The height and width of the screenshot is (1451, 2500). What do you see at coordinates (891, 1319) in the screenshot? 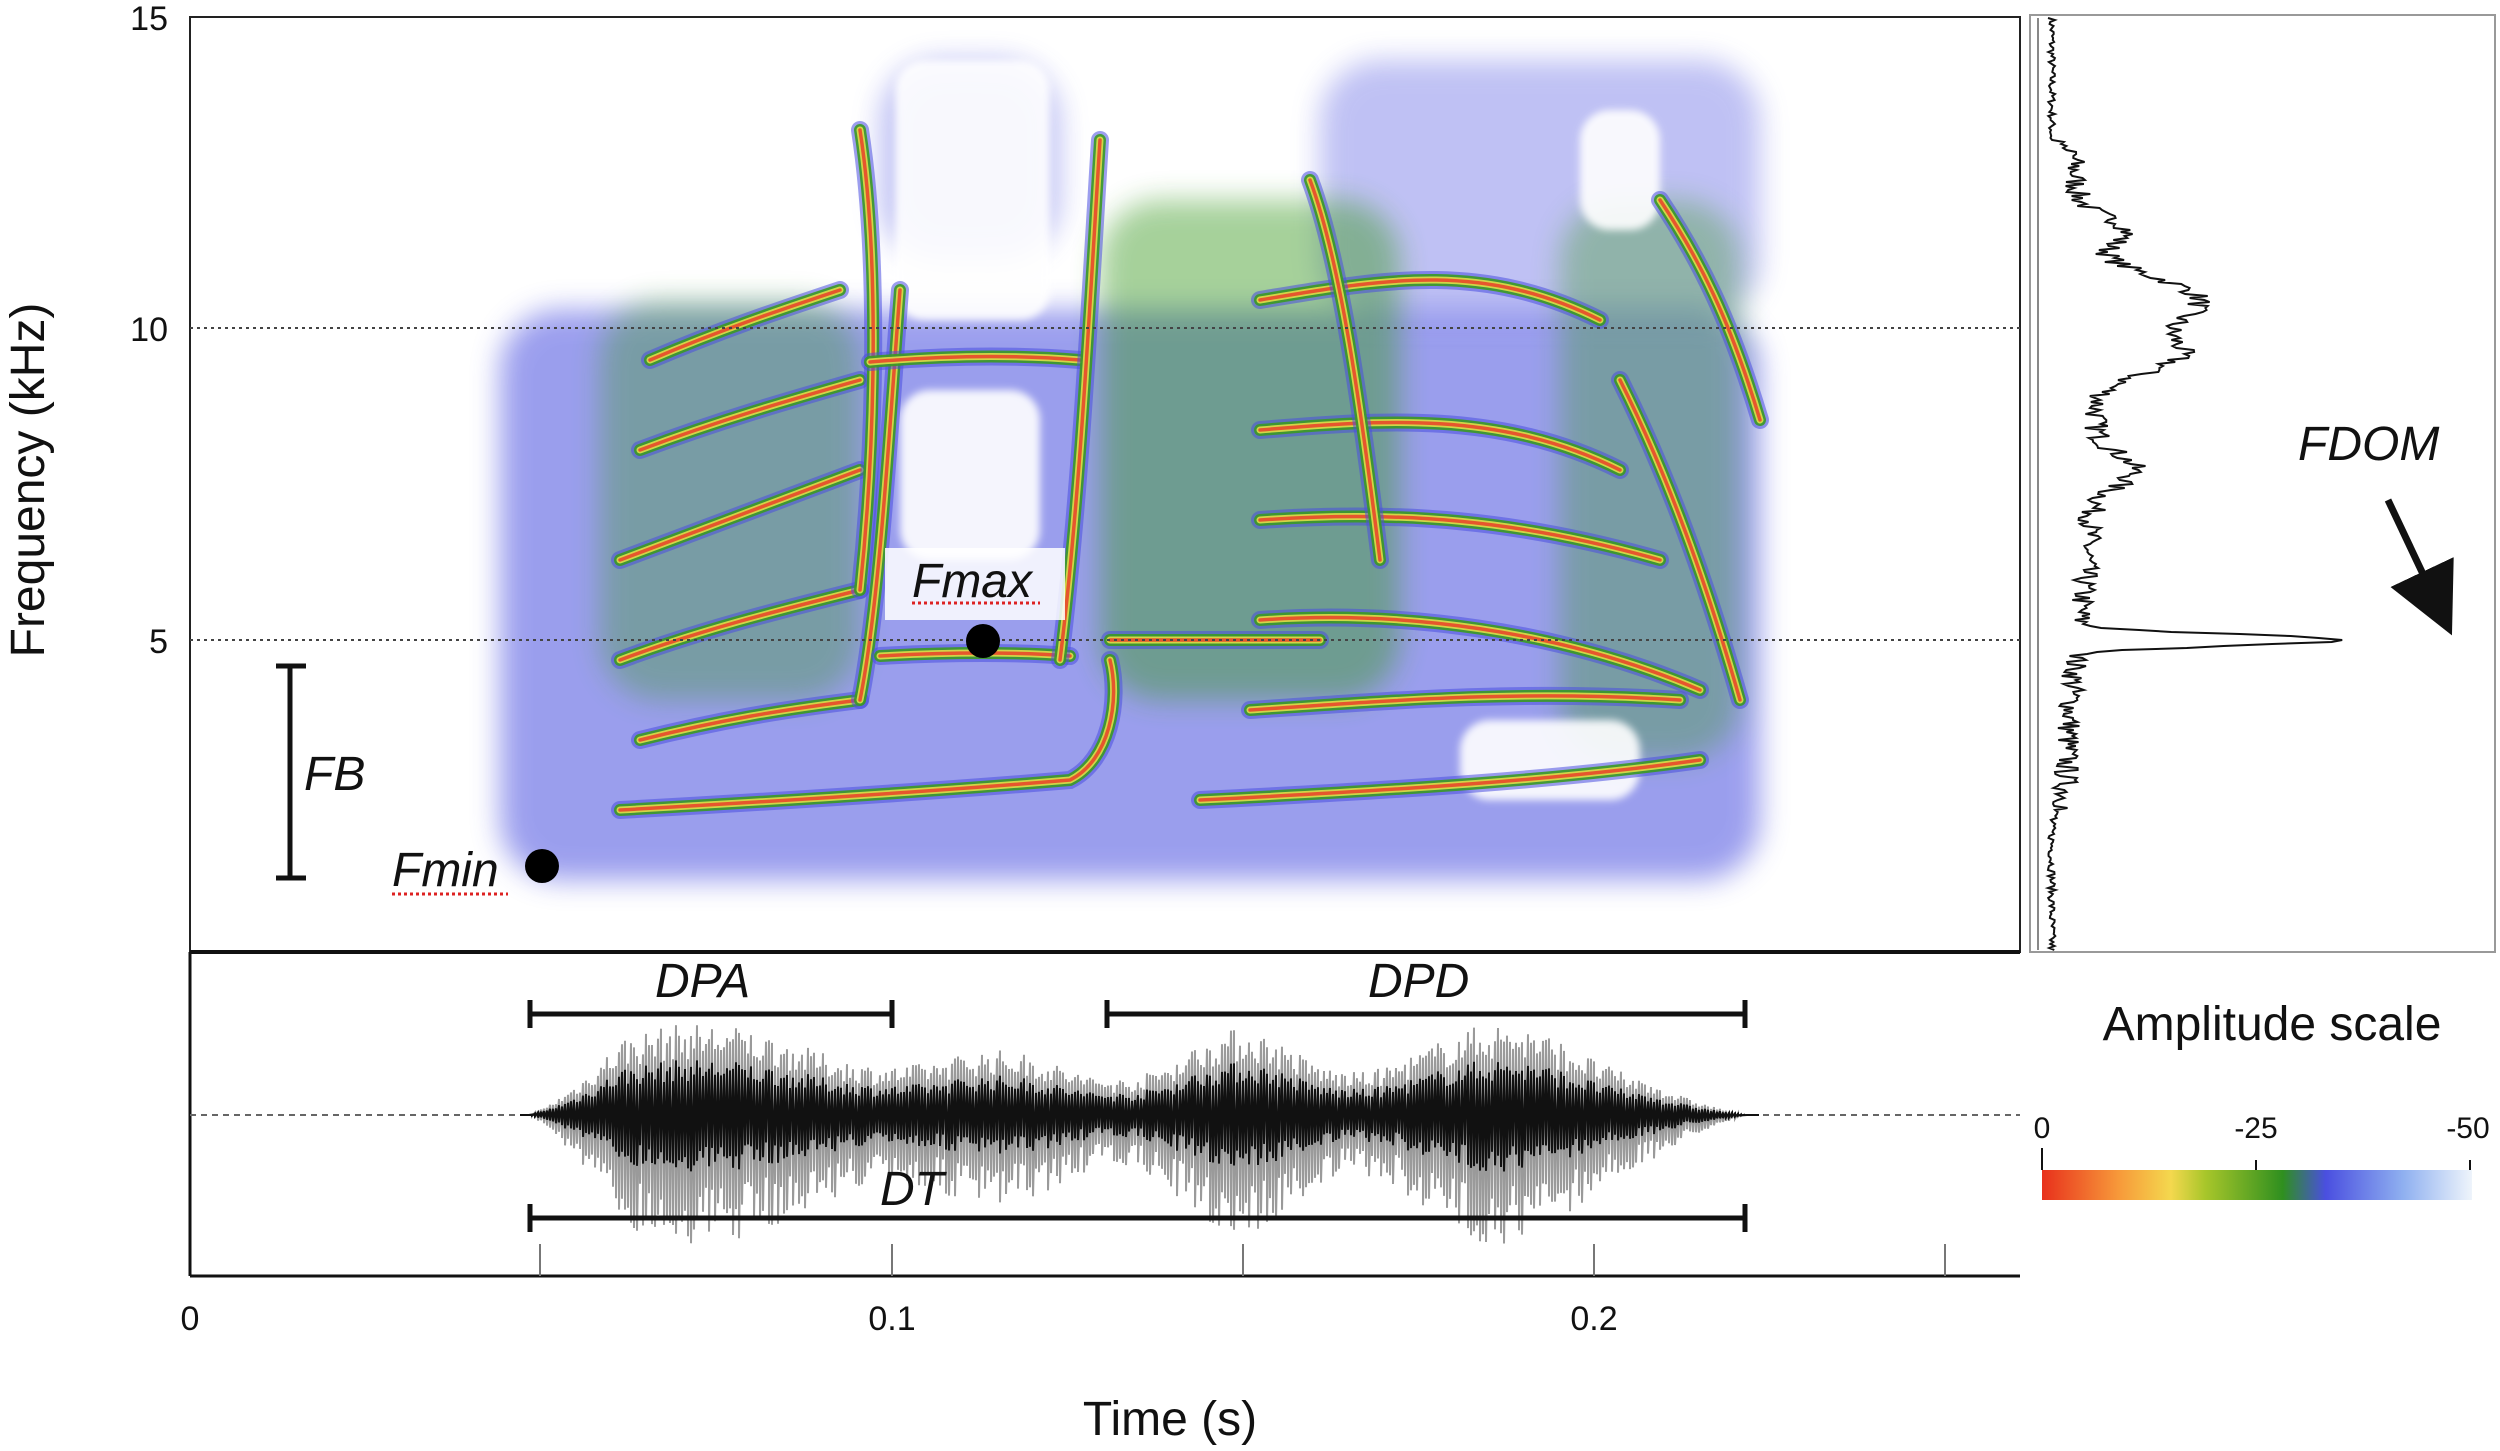
I see `x-tick-0-1: 0.1` at bounding box center [891, 1319].